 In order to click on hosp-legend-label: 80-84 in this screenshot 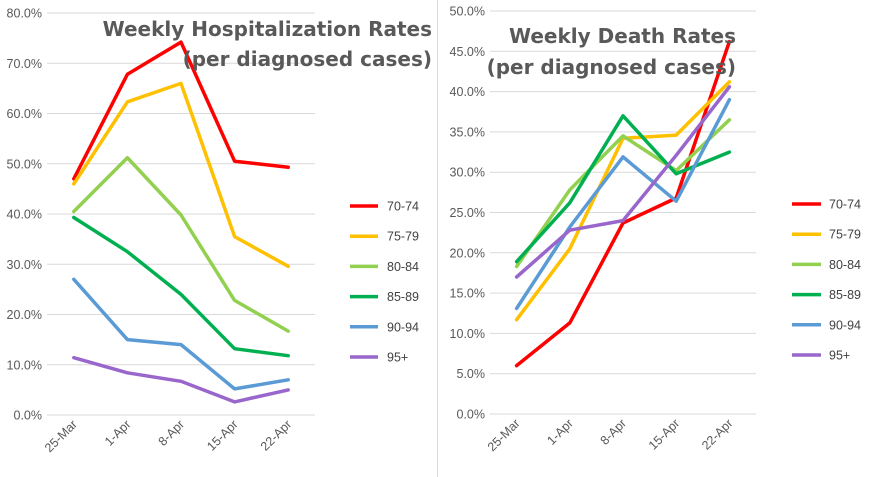, I will do `click(403, 267)`.